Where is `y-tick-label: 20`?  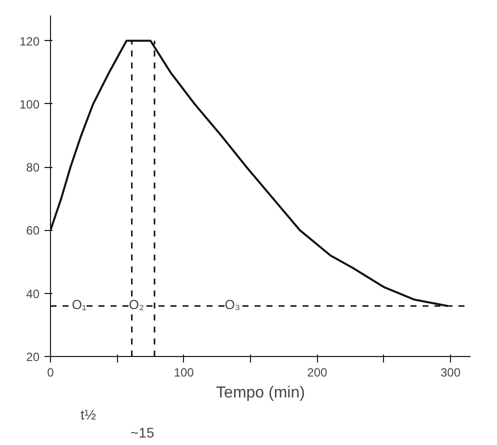 y-tick-label: 20 is located at coordinates (33, 357).